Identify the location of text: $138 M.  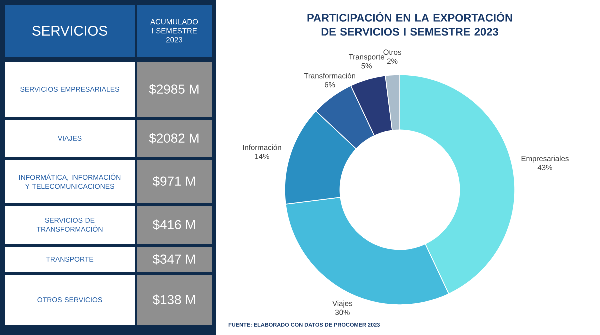
(174, 300).